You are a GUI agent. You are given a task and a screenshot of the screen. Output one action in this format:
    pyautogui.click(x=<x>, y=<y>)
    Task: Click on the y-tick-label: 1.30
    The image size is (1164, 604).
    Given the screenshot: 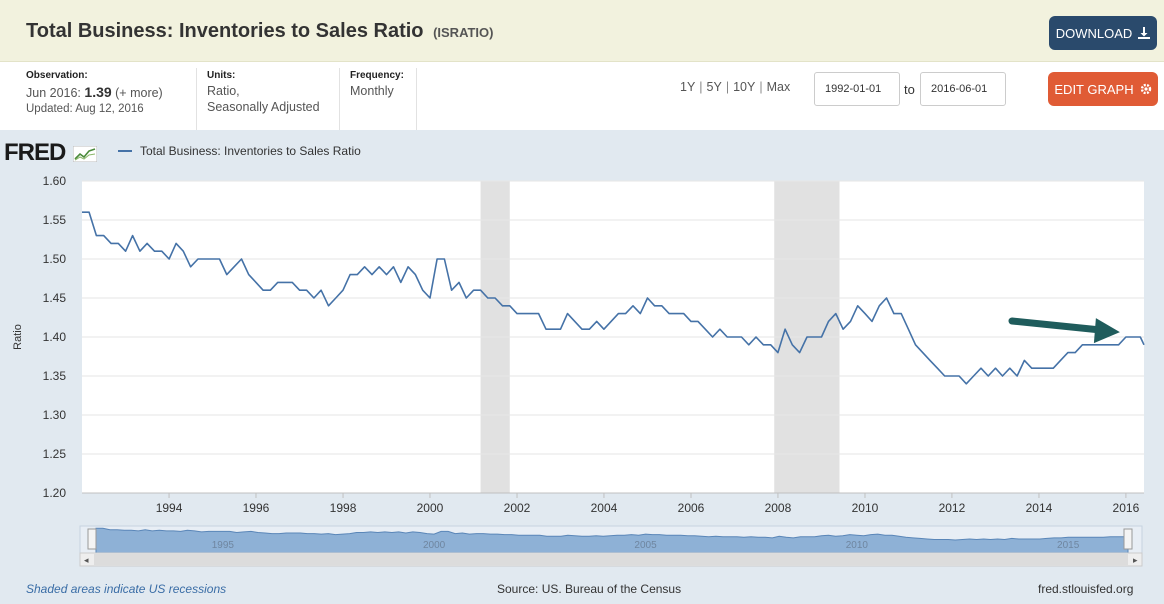 What is the action you would take?
    pyautogui.click(x=55, y=415)
    